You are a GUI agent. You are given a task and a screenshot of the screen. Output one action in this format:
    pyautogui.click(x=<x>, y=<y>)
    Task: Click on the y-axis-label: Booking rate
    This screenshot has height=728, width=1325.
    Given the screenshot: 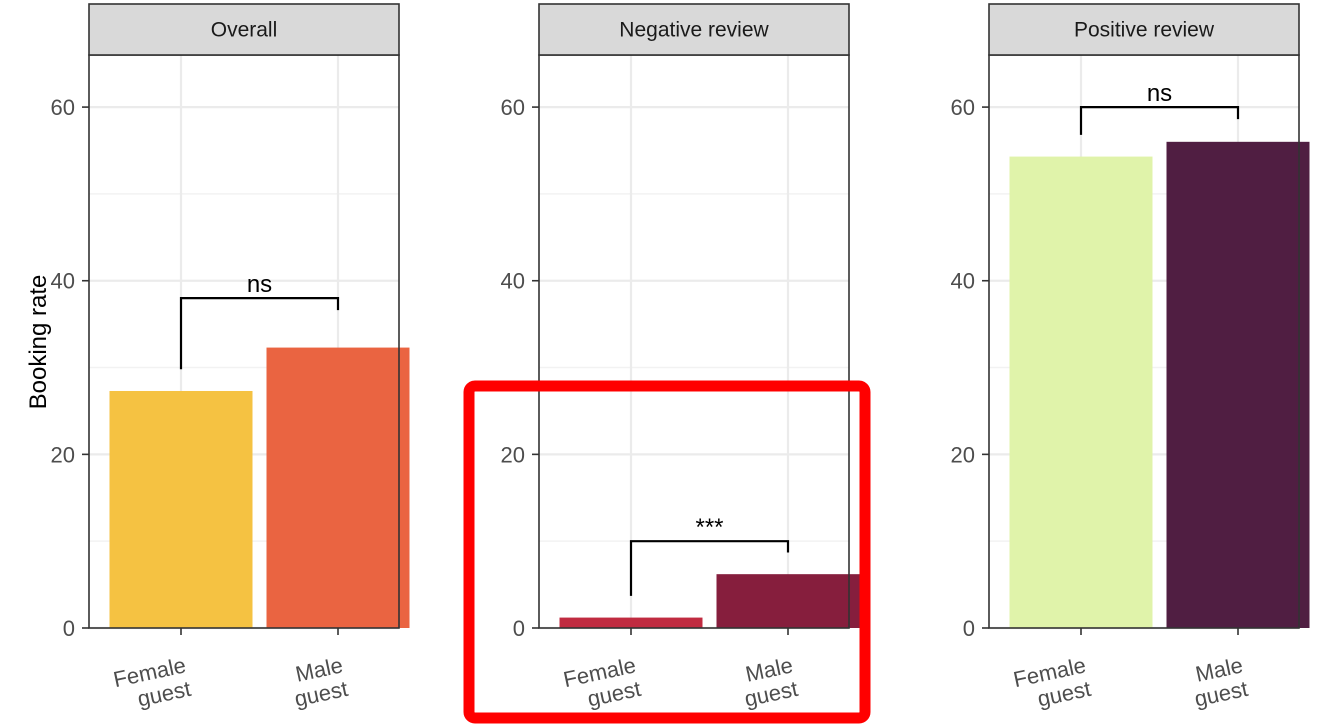 What is the action you would take?
    pyautogui.click(x=38, y=342)
    